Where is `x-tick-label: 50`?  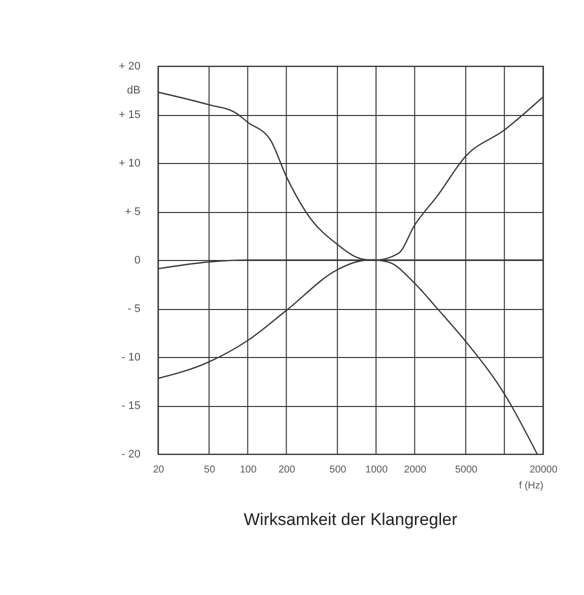 x-tick-label: 50 is located at coordinates (210, 470).